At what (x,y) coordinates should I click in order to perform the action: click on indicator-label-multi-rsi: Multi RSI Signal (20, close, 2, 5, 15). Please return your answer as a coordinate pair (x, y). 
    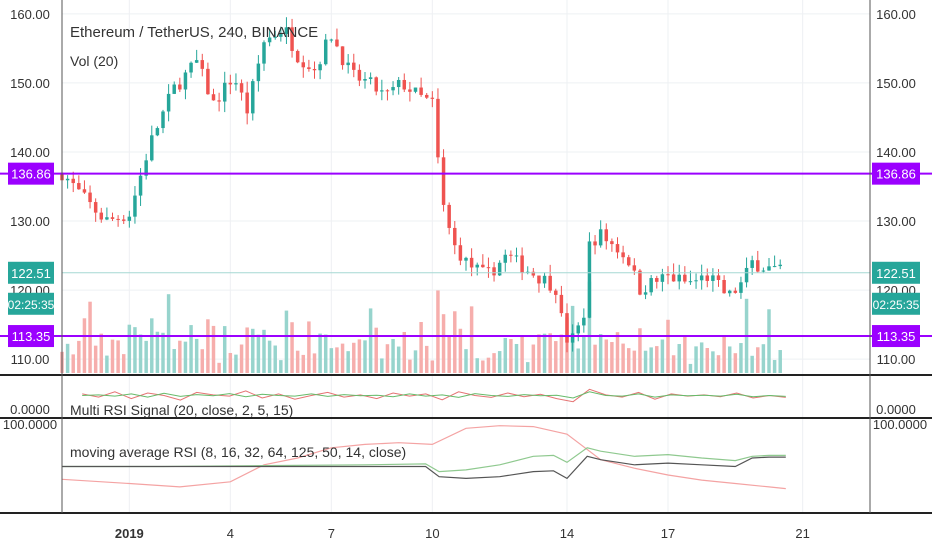
    Looking at the image, I should click on (181, 410).